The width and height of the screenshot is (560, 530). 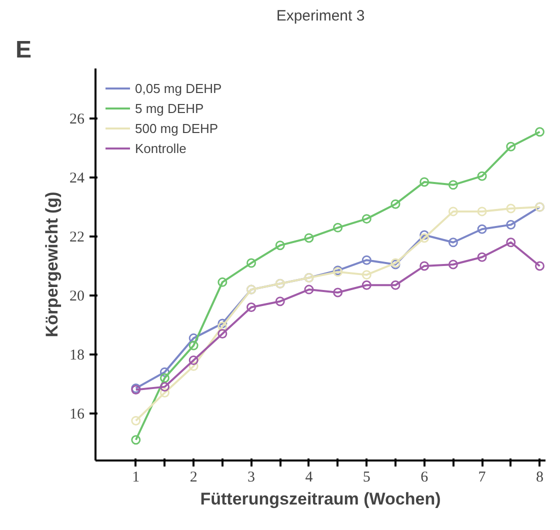 I want to click on x-tick-label: 3, so click(x=252, y=478).